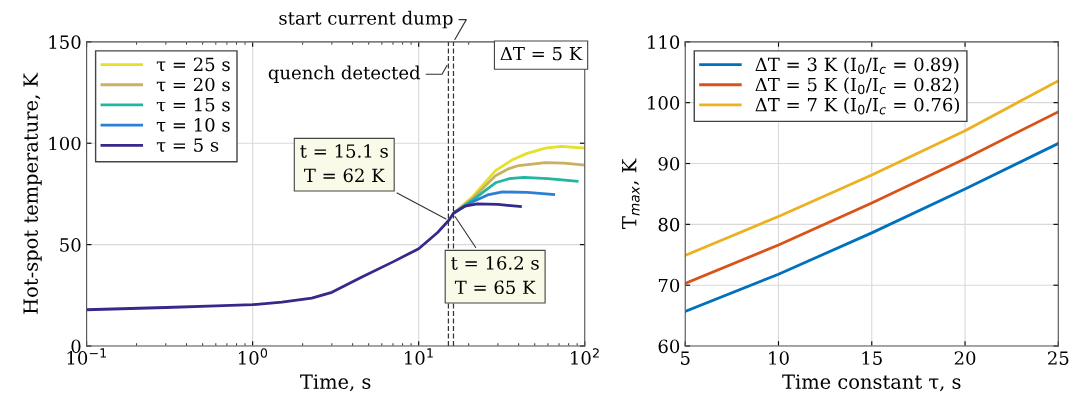  I want to click on legend-label: ΔT = 3 K (I$_{0}$/I$_{c}$ = 0.89), so click(857, 66).